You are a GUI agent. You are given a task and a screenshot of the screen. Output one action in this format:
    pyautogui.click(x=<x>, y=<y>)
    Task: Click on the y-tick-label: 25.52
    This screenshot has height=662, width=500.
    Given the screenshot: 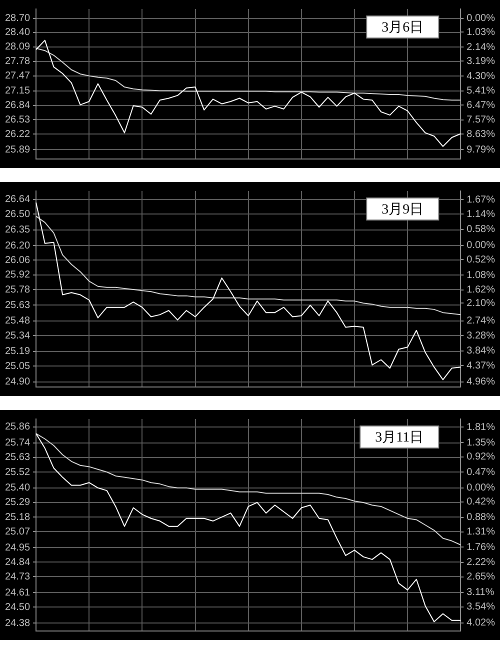 What is the action you would take?
    pyautogui.click(x=17, y=472)
    